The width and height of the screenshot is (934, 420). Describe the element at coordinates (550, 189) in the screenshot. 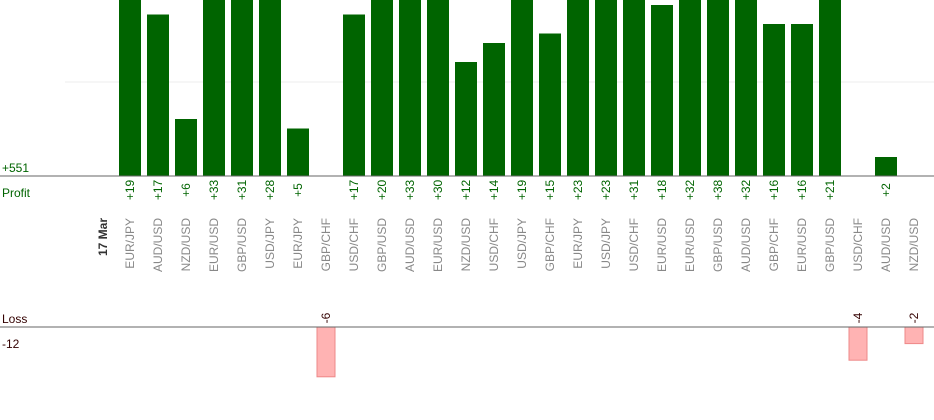

I see `profit-label: +15` at that location.